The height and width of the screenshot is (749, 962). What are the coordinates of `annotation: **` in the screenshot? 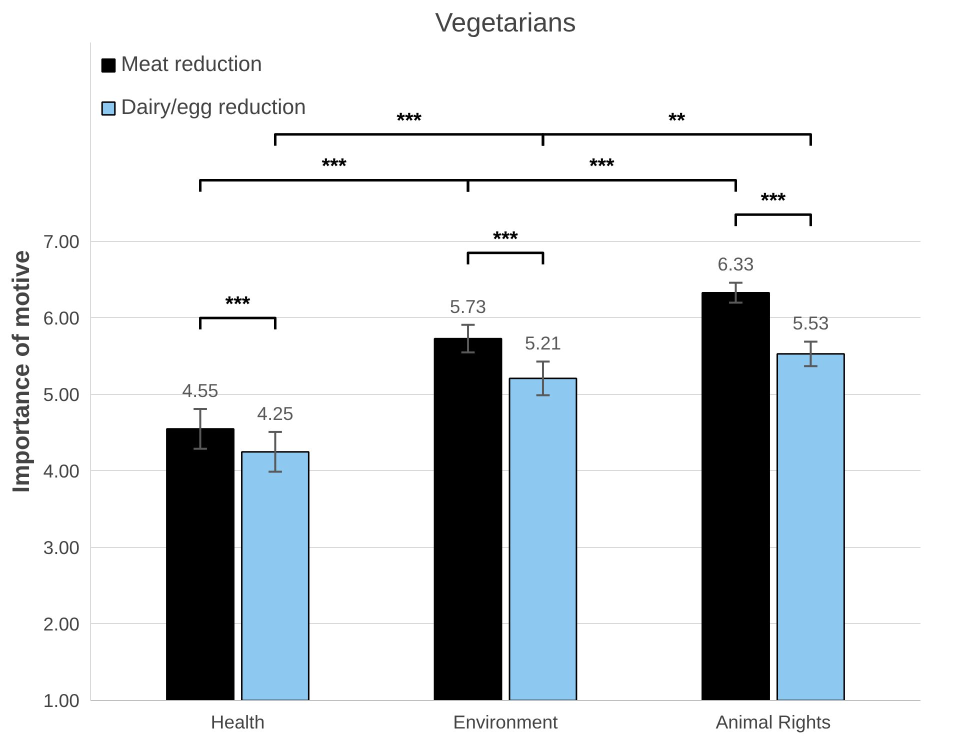 It's located at (677, 120).